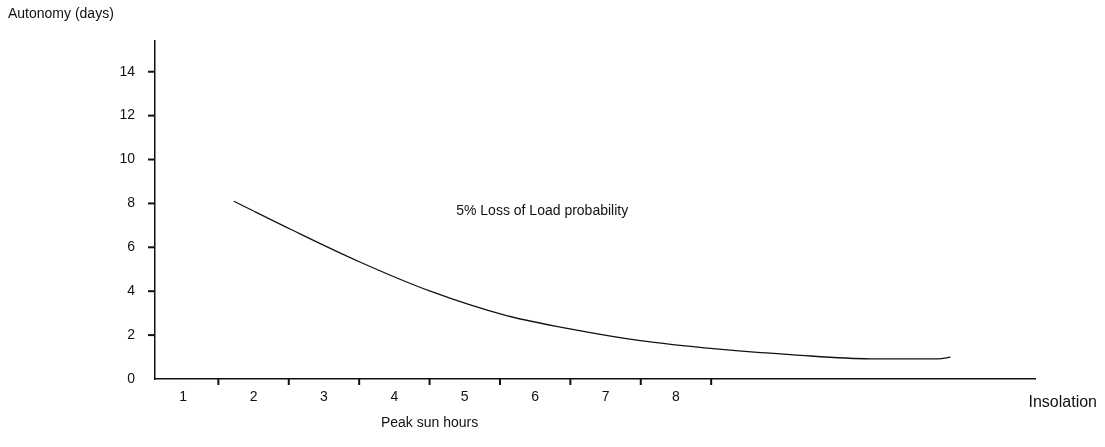  I want to click on annotation: 5% Loss of Load probability, so click(542, 209).